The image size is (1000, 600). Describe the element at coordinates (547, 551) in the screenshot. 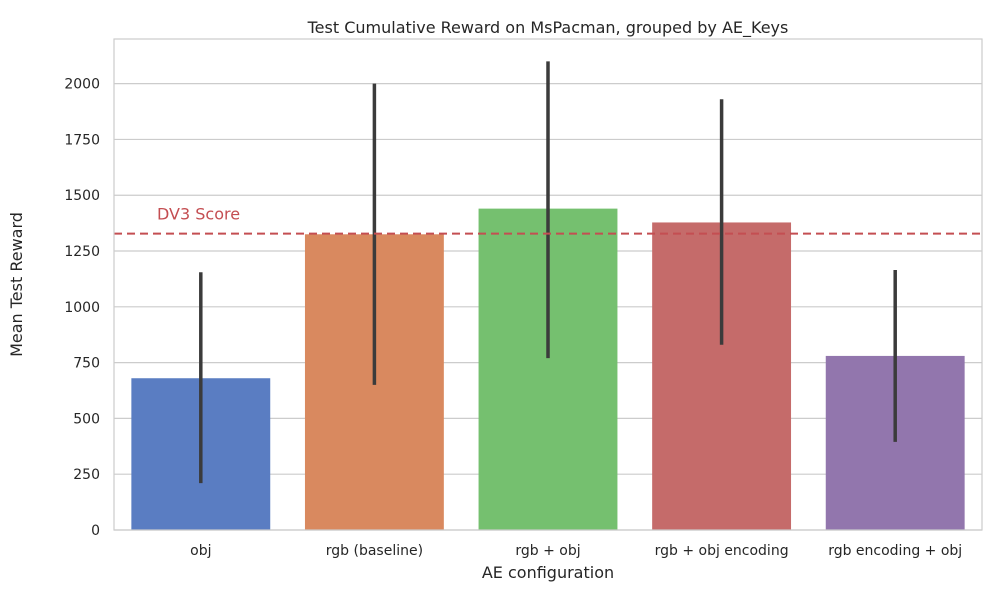

I see `x-tick-label: rgb + obj` at that location.